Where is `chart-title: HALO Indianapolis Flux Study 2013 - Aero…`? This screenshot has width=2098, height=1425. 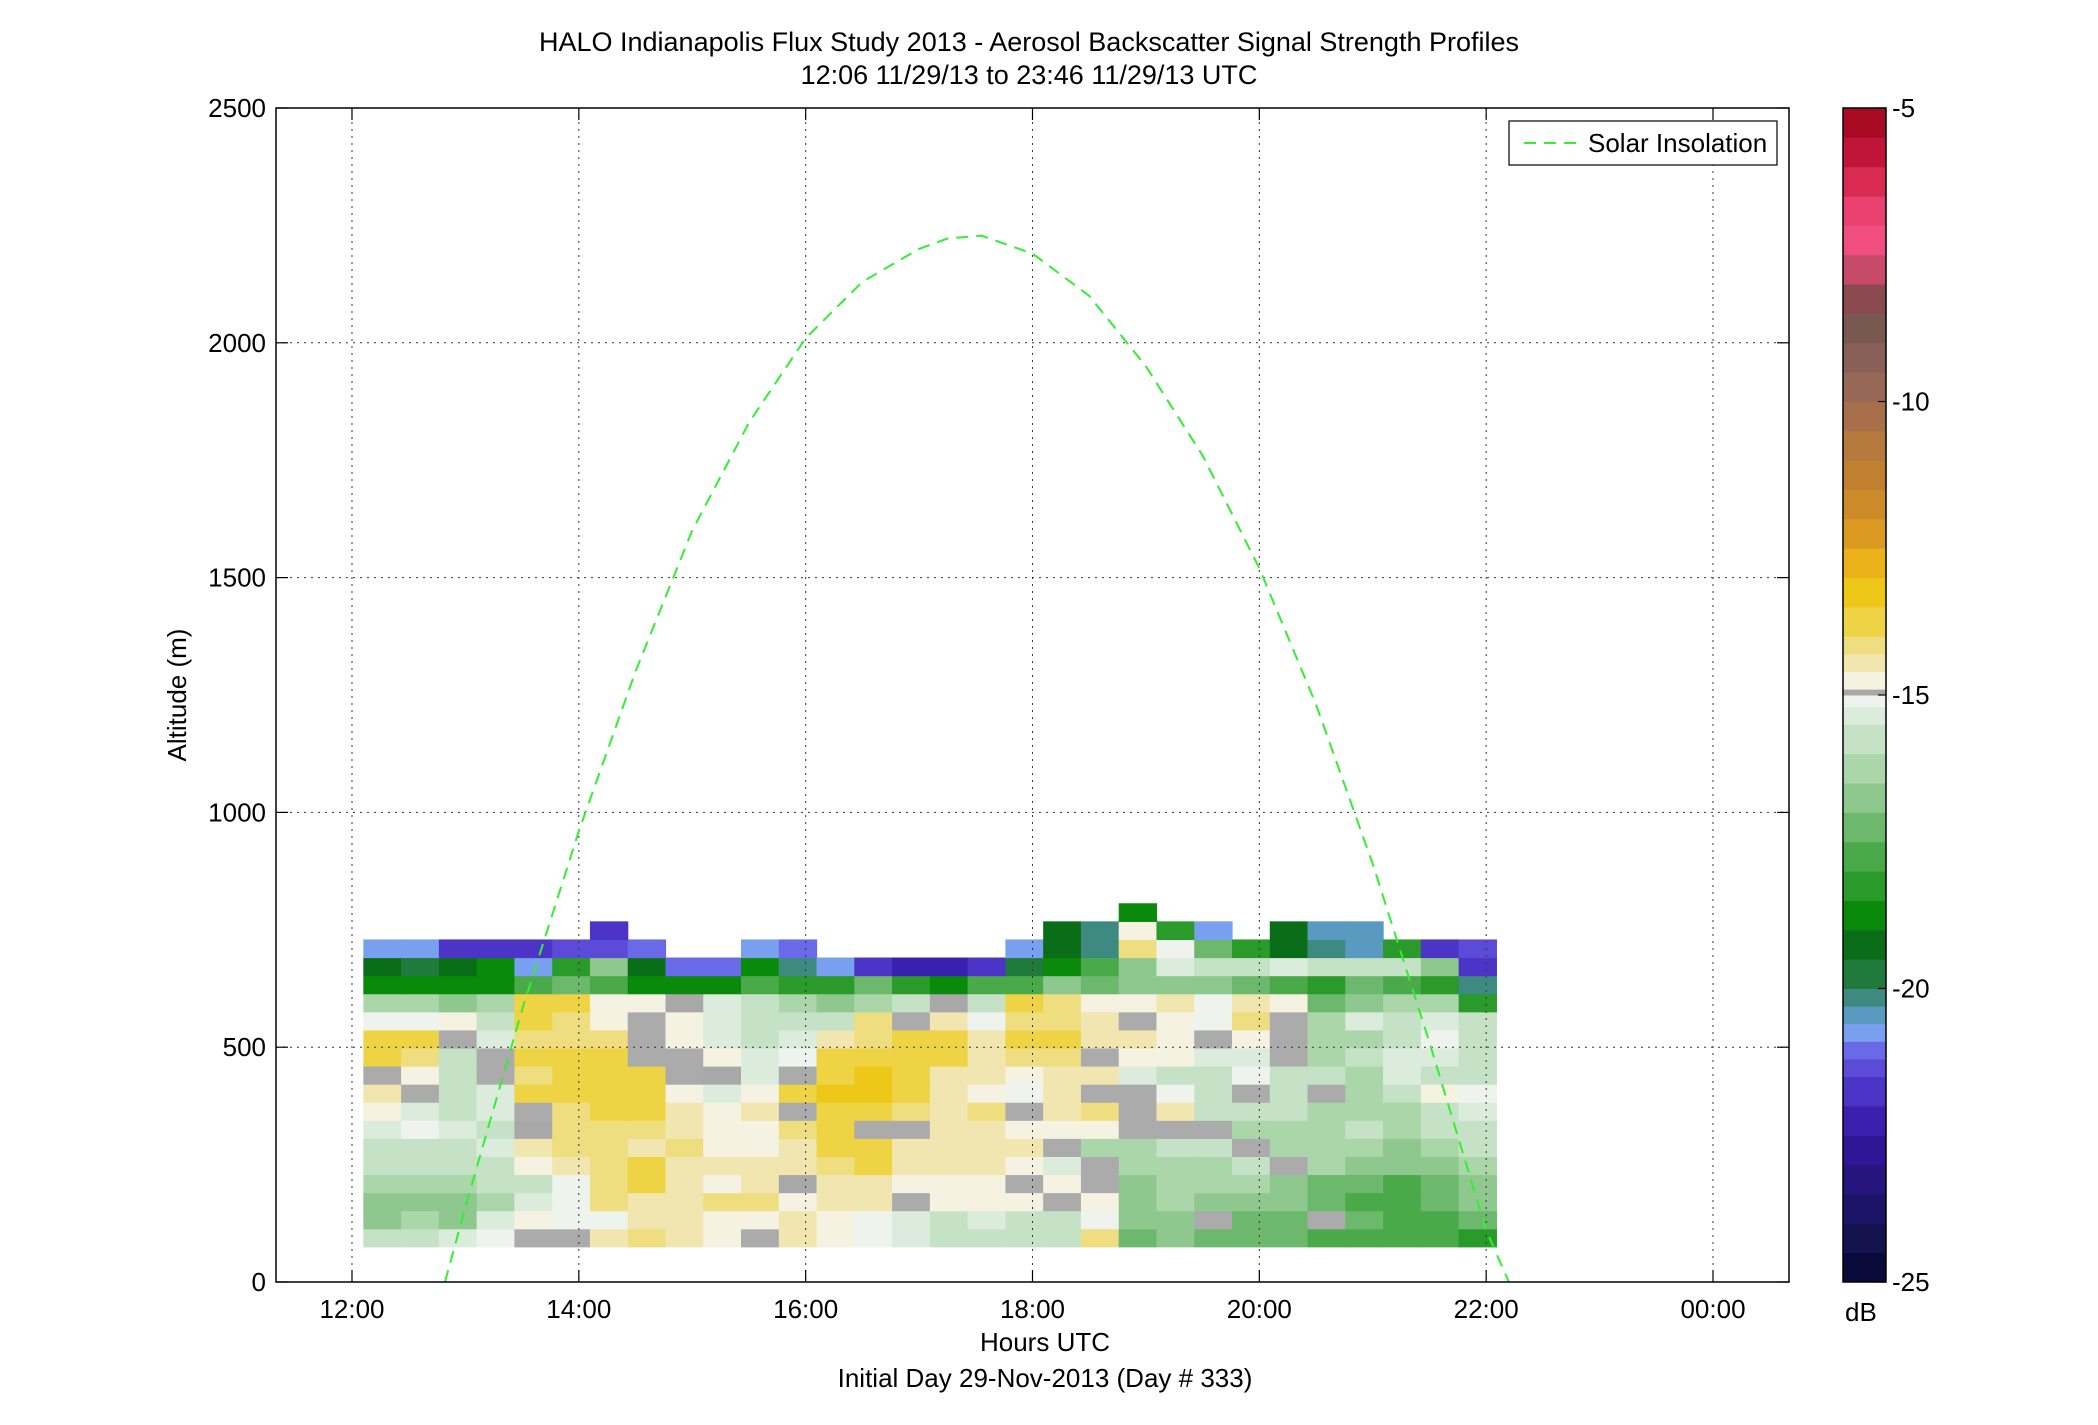 chart-title: HALO Indianapolis Flux Study 2013 - Aero… is located at coordinates (1029, 42).